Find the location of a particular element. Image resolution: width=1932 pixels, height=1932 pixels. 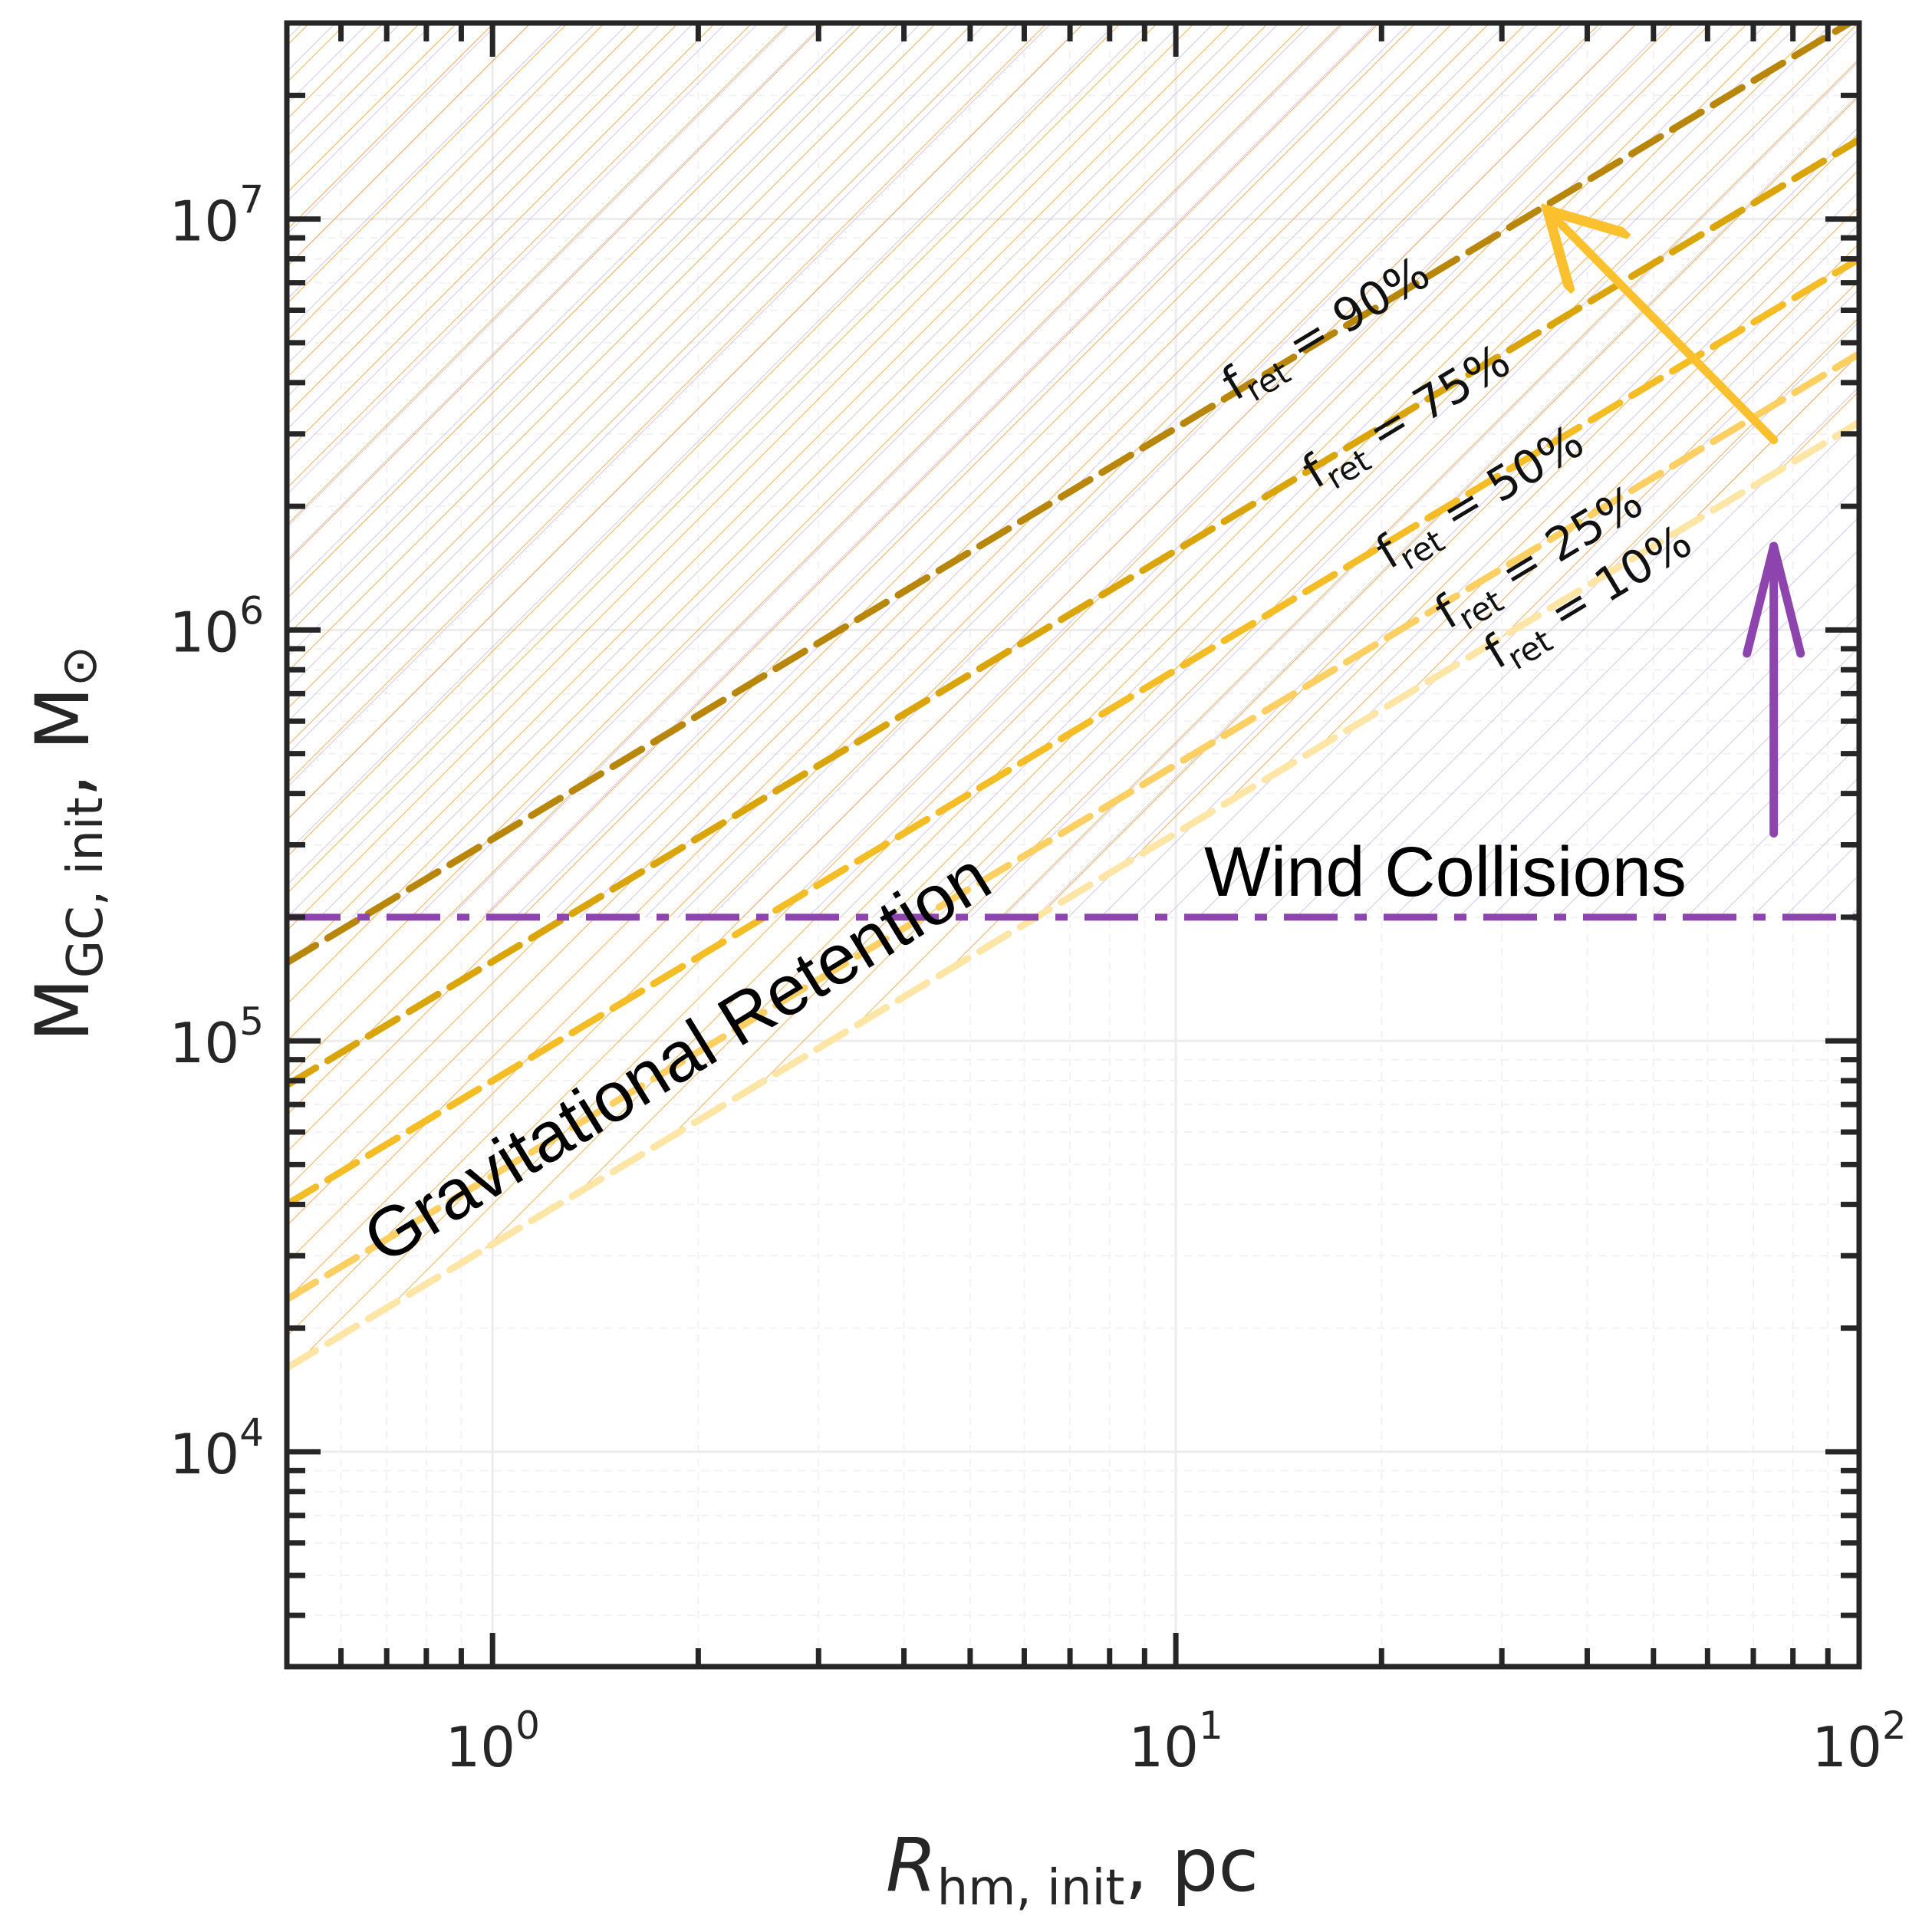

y-axis-title-sub: GC, init is located at coordinates (86, 887).